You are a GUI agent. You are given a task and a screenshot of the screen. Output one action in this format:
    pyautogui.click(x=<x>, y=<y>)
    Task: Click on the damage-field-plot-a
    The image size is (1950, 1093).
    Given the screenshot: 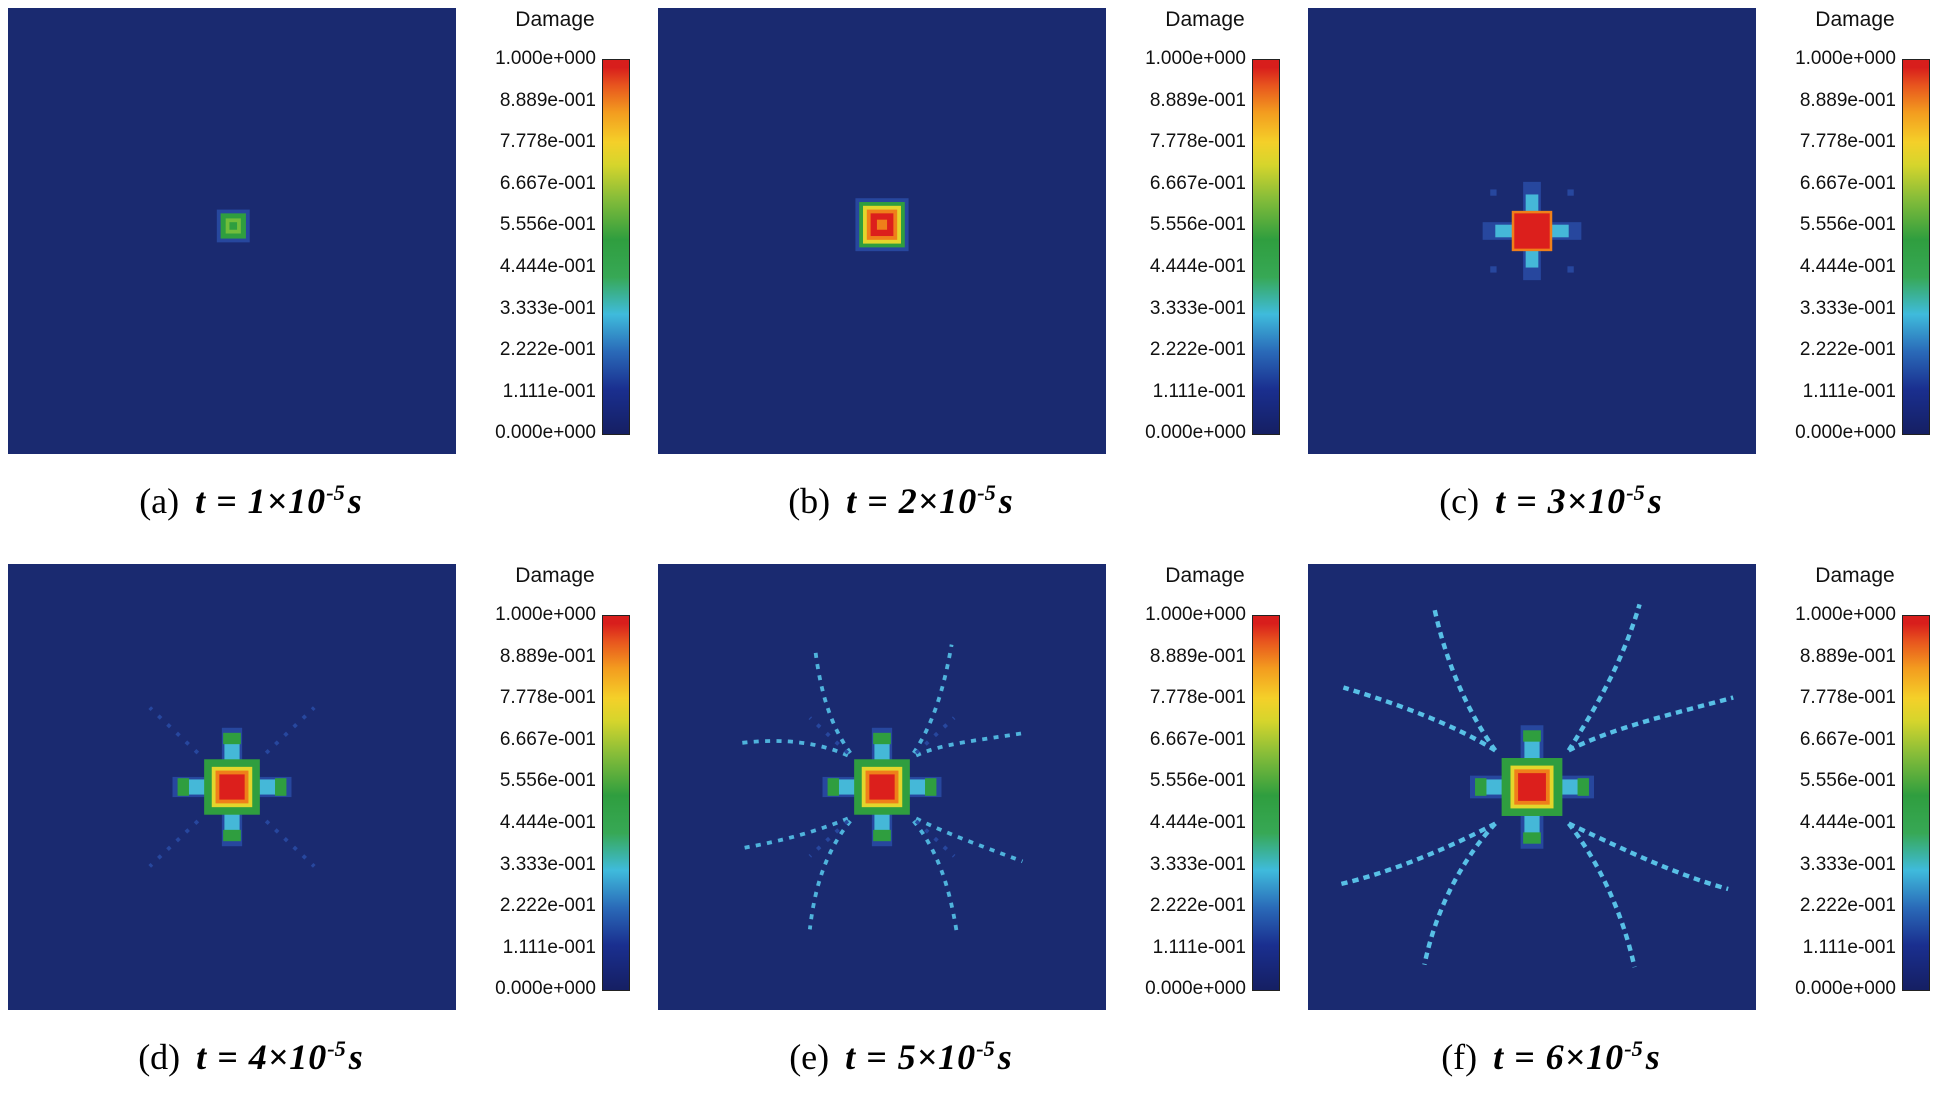 What is the action you would take?
    pyautogui.click(x=232, y=231)
    